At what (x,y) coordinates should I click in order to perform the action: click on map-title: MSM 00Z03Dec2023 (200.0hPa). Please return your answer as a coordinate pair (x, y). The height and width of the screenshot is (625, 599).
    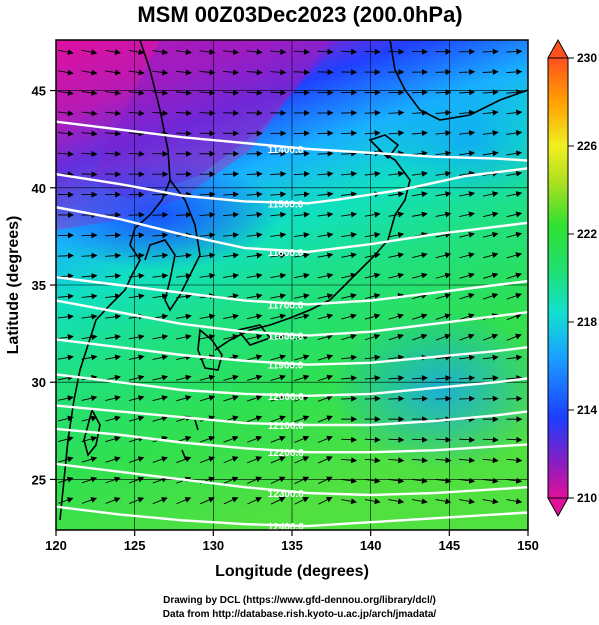
    Looking at the image, I should click on (299, 14).